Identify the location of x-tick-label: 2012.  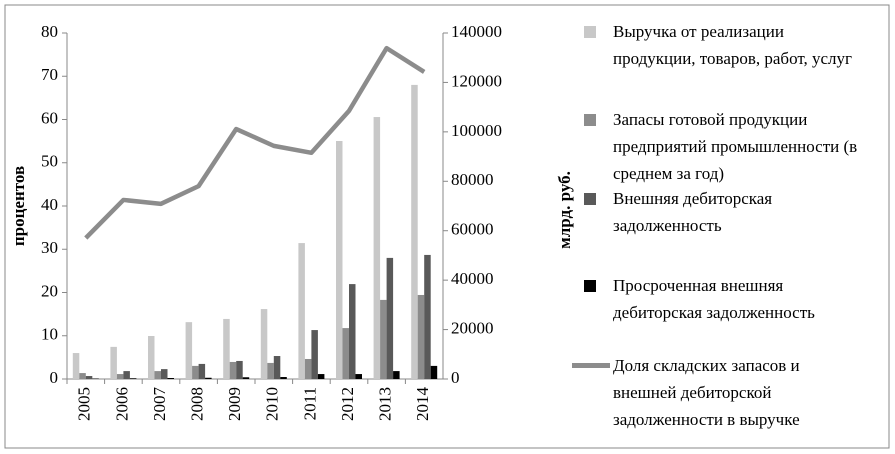
(347, 404).